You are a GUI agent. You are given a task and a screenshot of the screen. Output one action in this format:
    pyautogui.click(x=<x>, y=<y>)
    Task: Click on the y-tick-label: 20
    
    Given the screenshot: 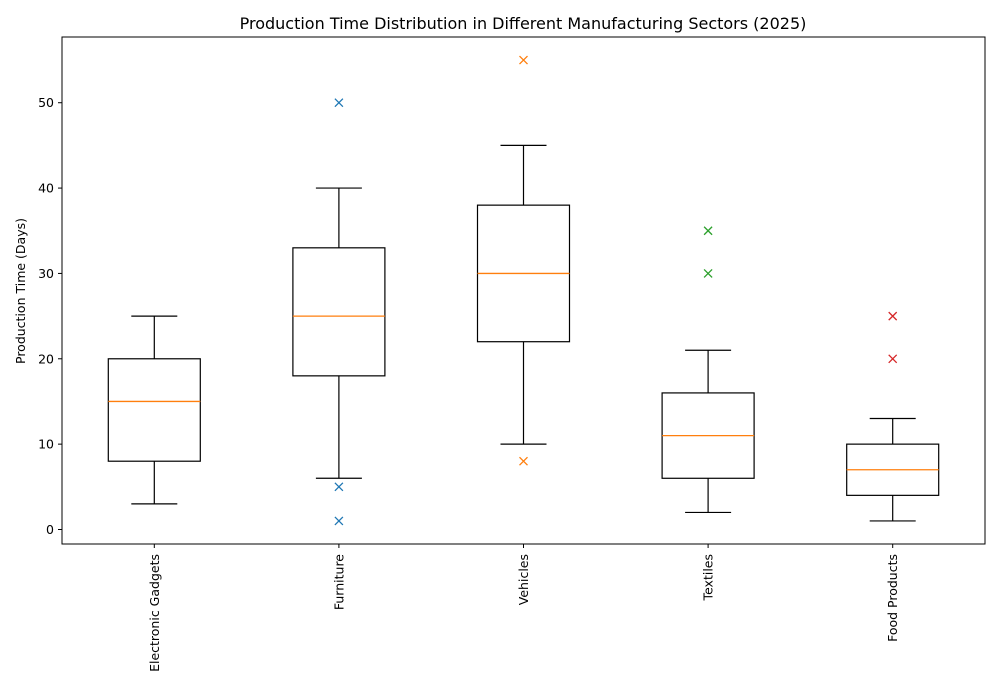 What is the action you would take?
    pyautogui.click(x=46, y=358)
    